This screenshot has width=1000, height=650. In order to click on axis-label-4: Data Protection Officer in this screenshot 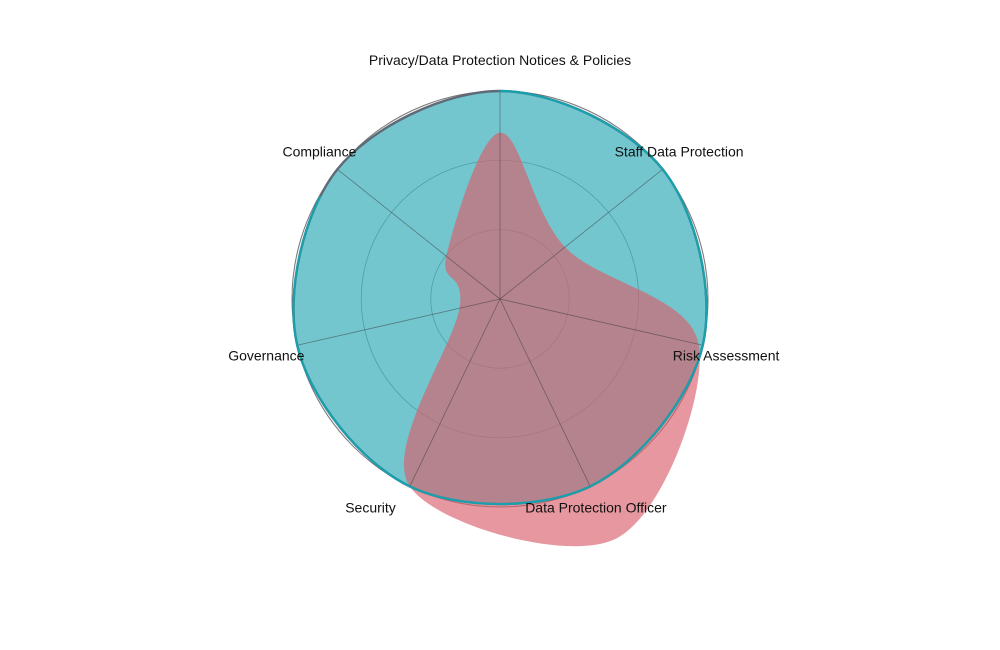, I will do `click(596, 507)`.